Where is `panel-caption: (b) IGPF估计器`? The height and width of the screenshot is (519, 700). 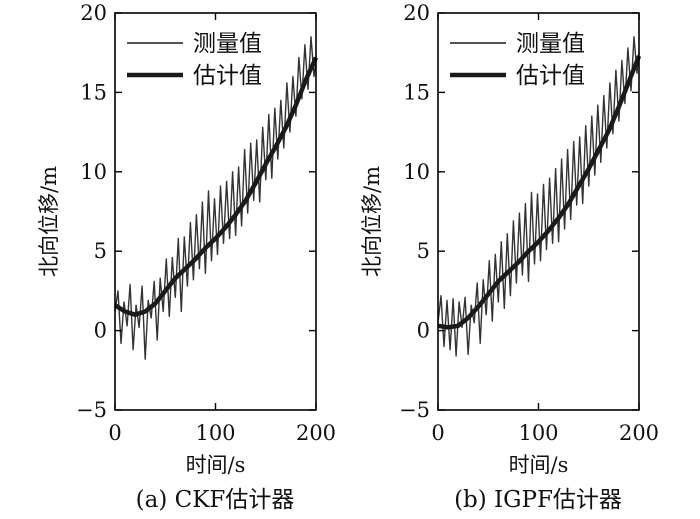 panel-caption: (b) IGPF估计器 is located at coordinates (538, 500).